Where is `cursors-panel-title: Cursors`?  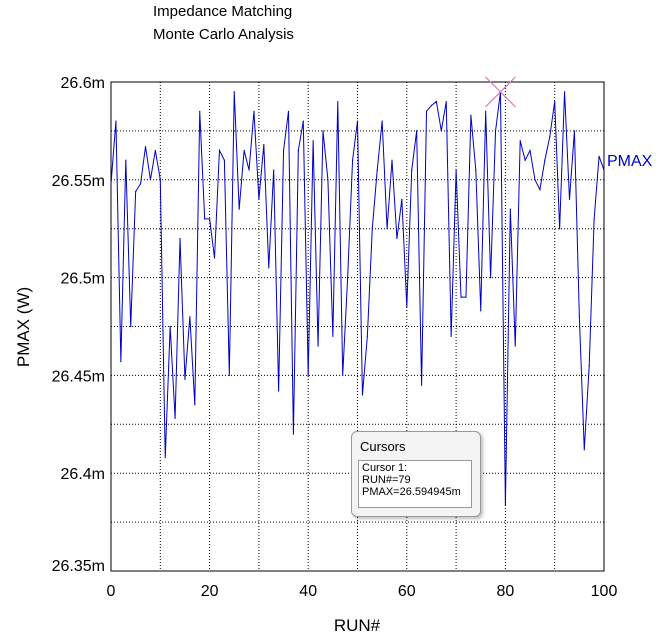
cursors-panel-title: Cursors is located at coordinates (383, 446).